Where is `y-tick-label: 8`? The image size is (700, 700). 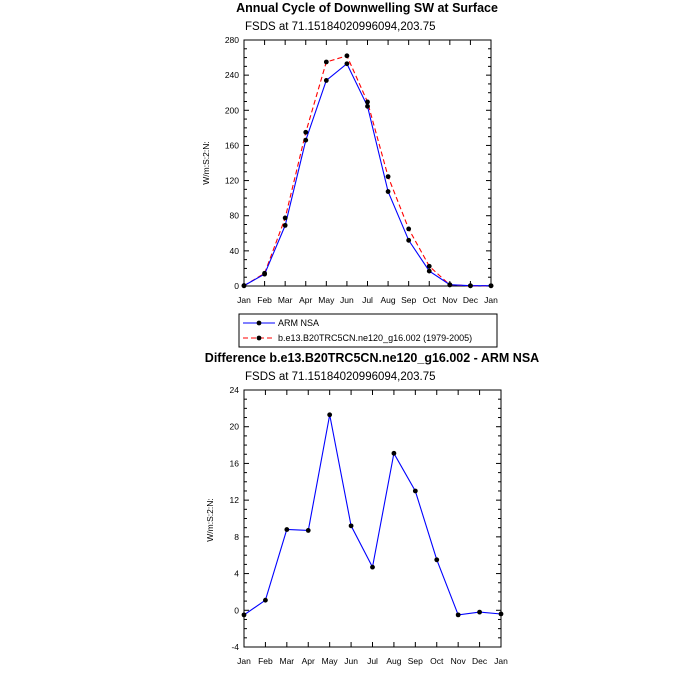
y-tick-label: 8 is located at coordinates (236, 537).